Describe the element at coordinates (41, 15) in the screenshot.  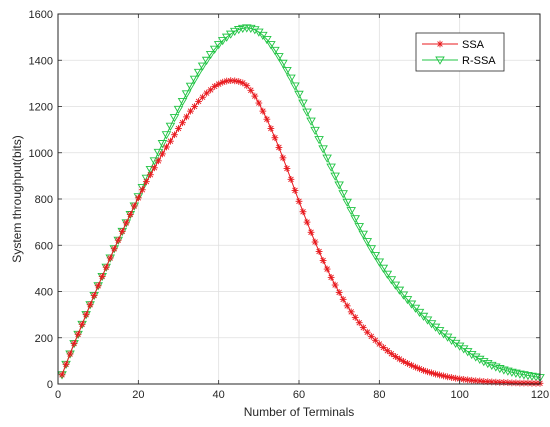
I see `y-tick-label: 1600` at that location.